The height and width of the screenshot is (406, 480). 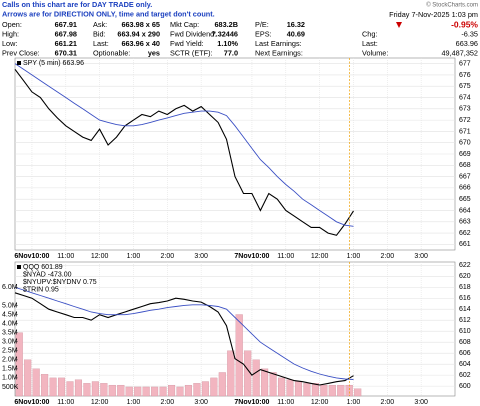 I want to click on y-tick-label: 662, so click(x=465, y=233).